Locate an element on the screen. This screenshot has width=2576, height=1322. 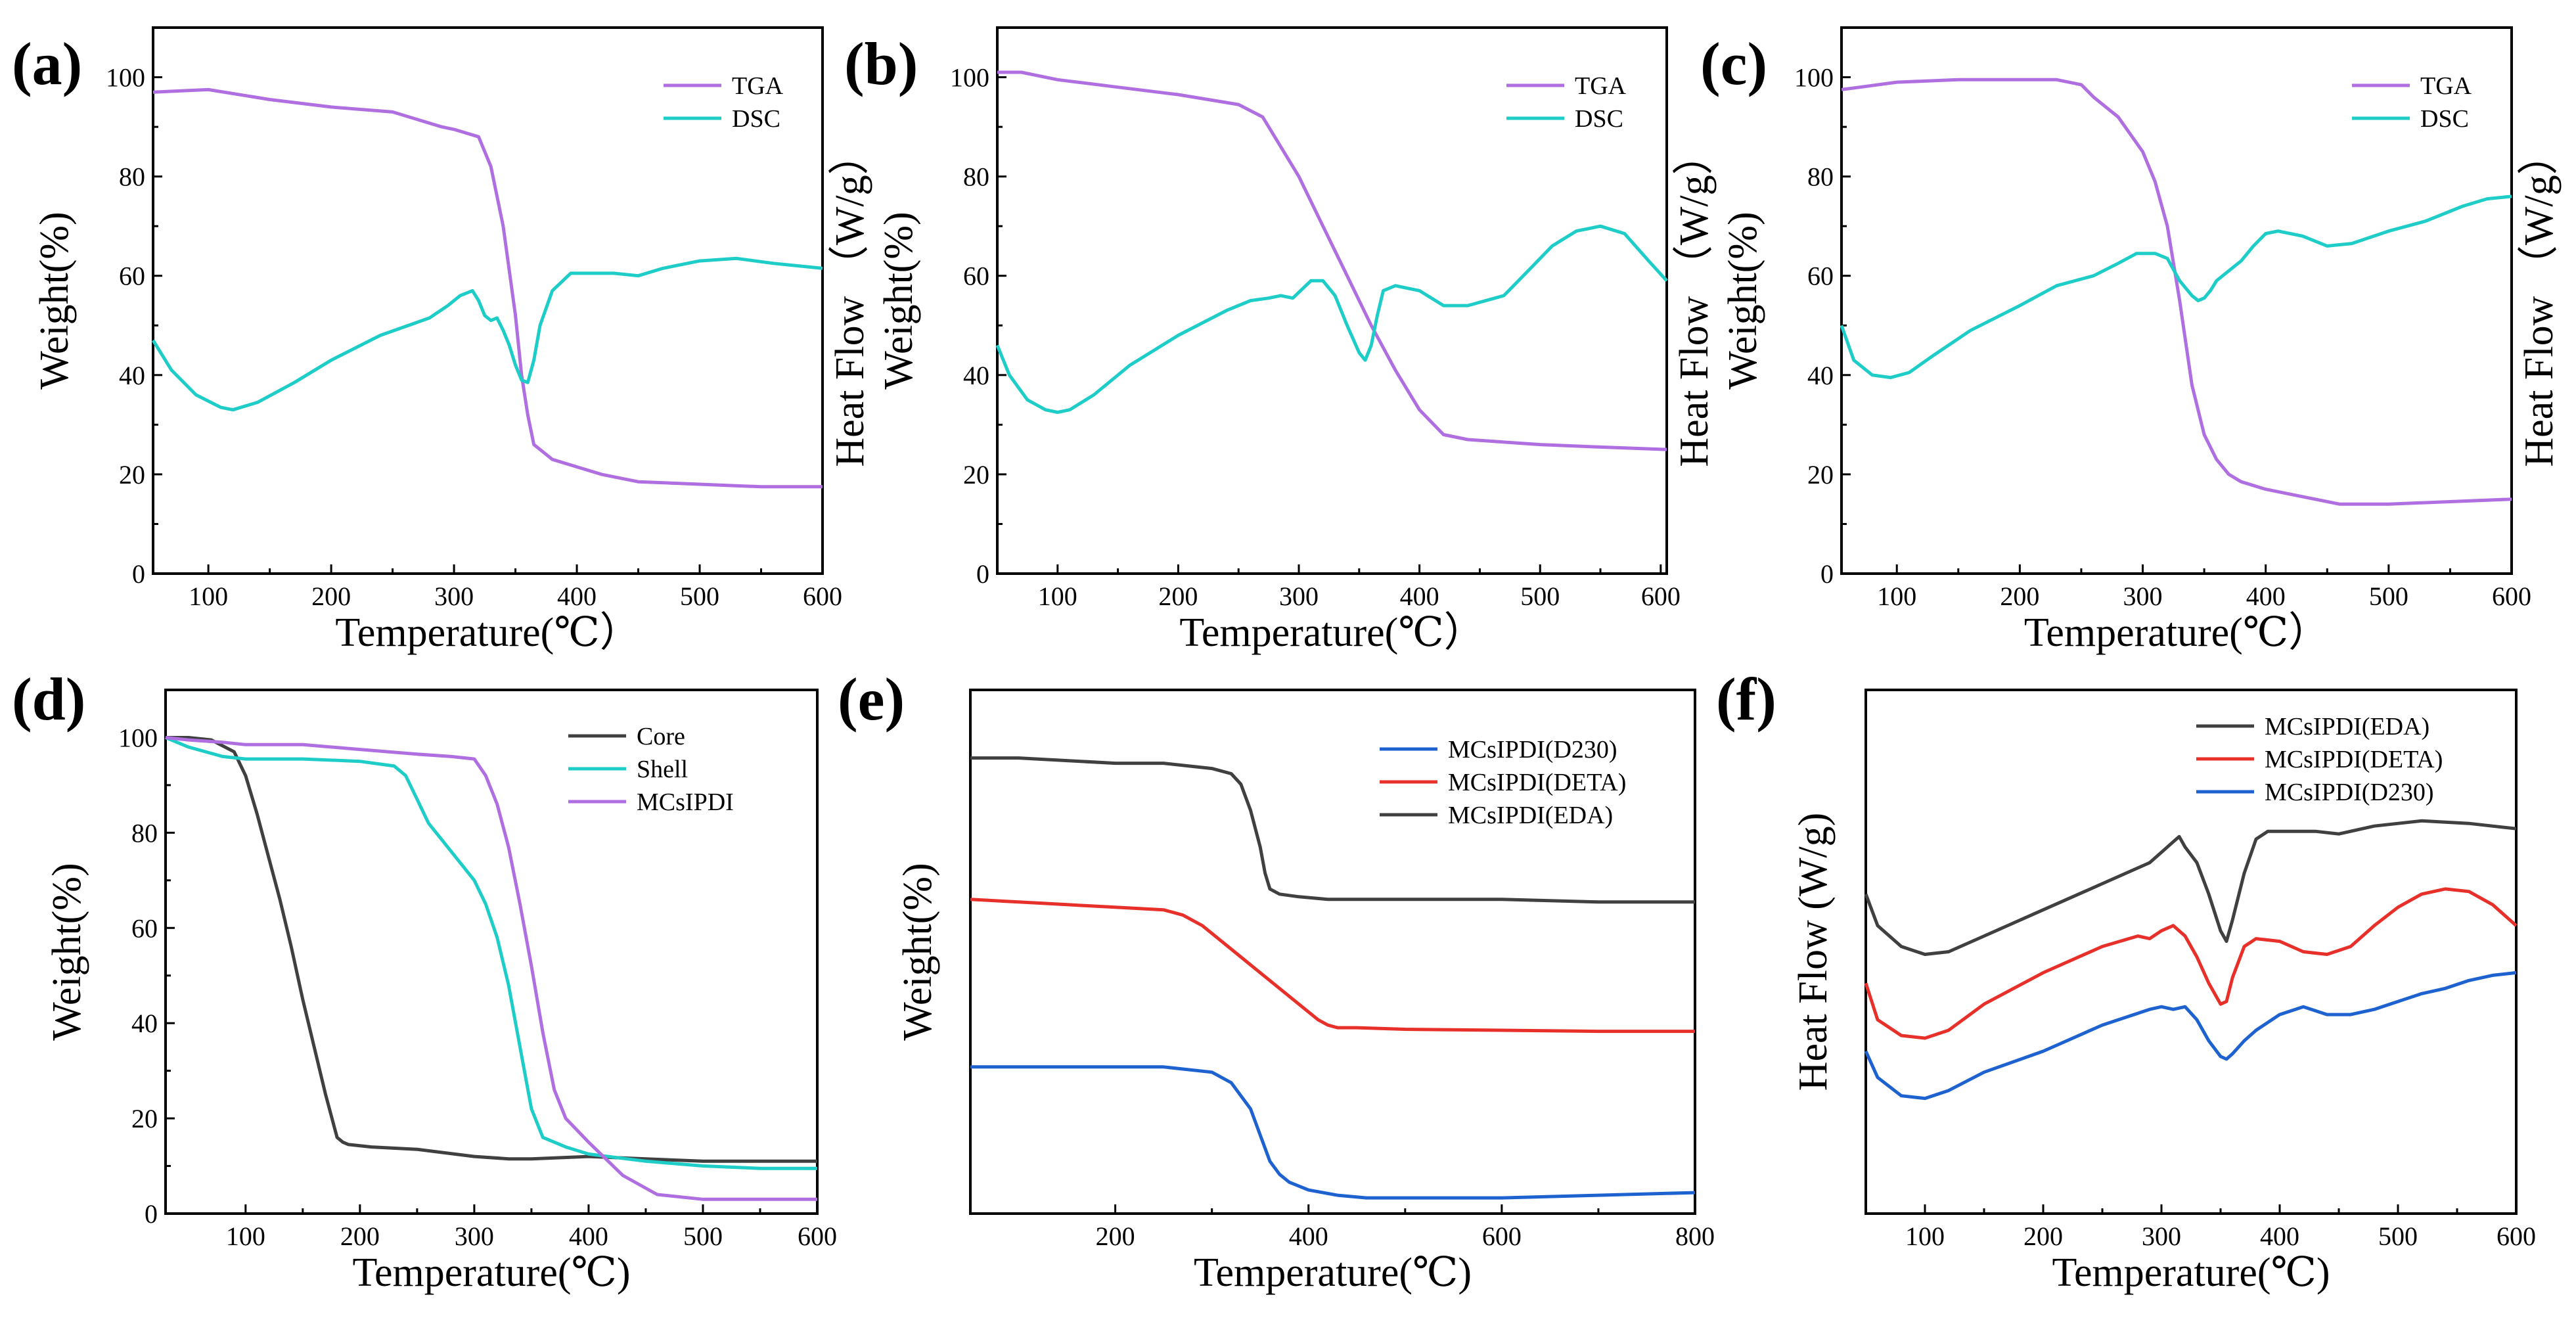
panel-f-ylabel: Heat Flow (W/g) is located at coordinates (1813, 952).